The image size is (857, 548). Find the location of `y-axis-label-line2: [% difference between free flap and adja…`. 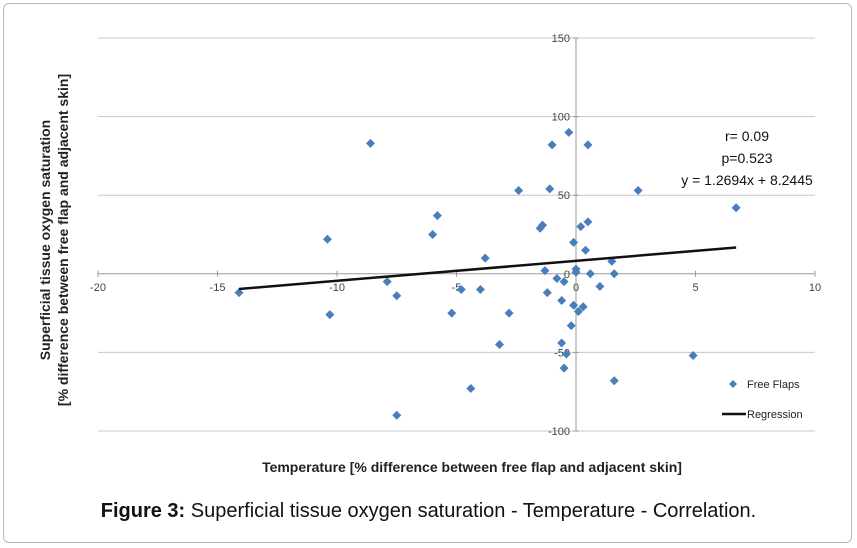

y-axis-label-line2: [% difference between free flap and adja… is located at coordinates (63, 240).